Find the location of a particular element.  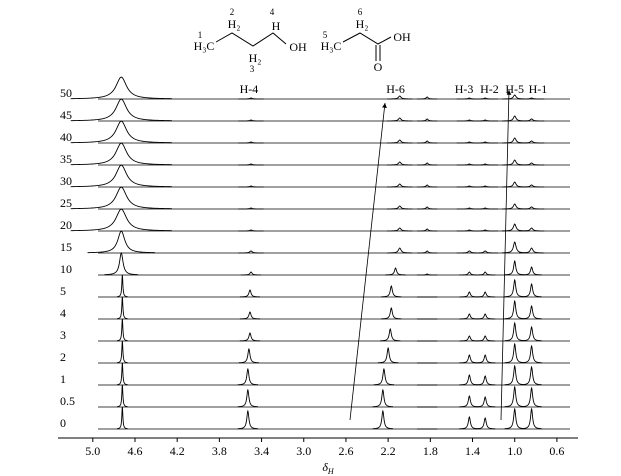

trace-label: 50 is located at coordinates (66, 93).